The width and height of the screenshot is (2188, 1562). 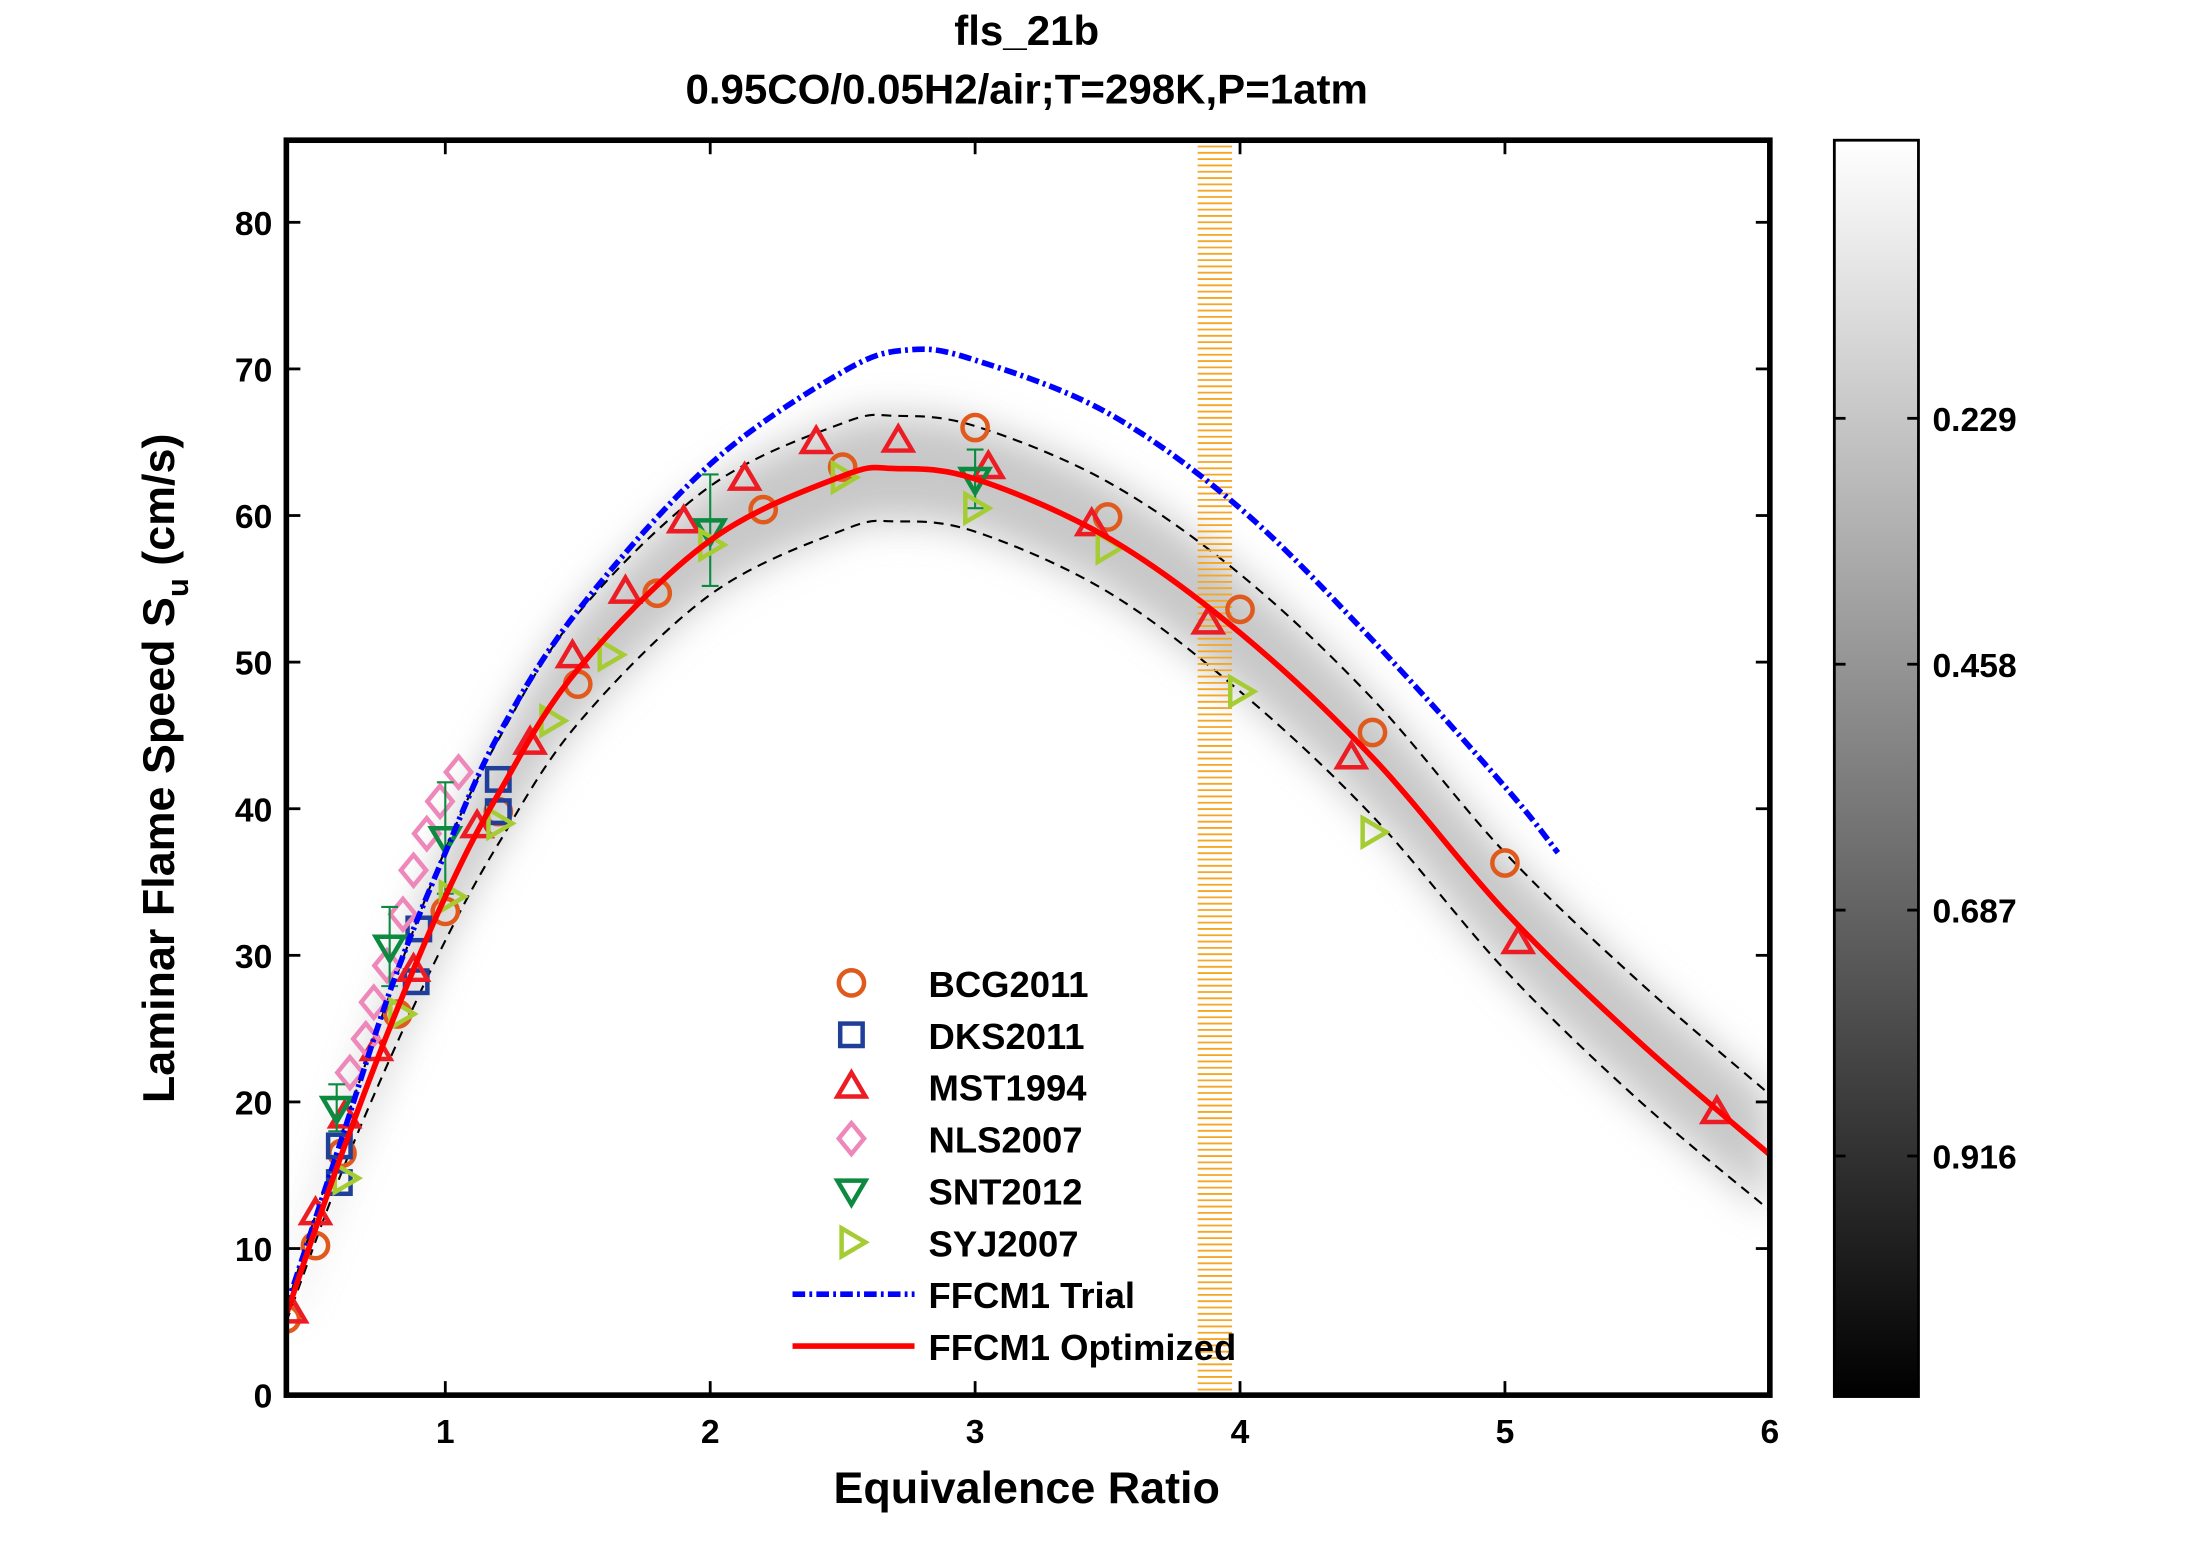 I want to click on y-axis-label-units: (cm/s), so click(x=158, y=506).